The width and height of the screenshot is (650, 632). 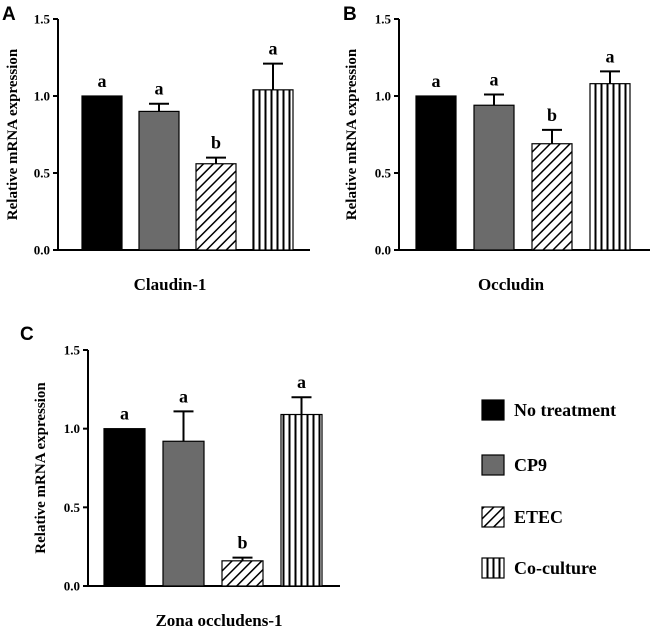 What do you see at coordinates (170, 284) in the screenshot?
I see `x-axis-label: Claudin-1` at bounding box center [170, 284].